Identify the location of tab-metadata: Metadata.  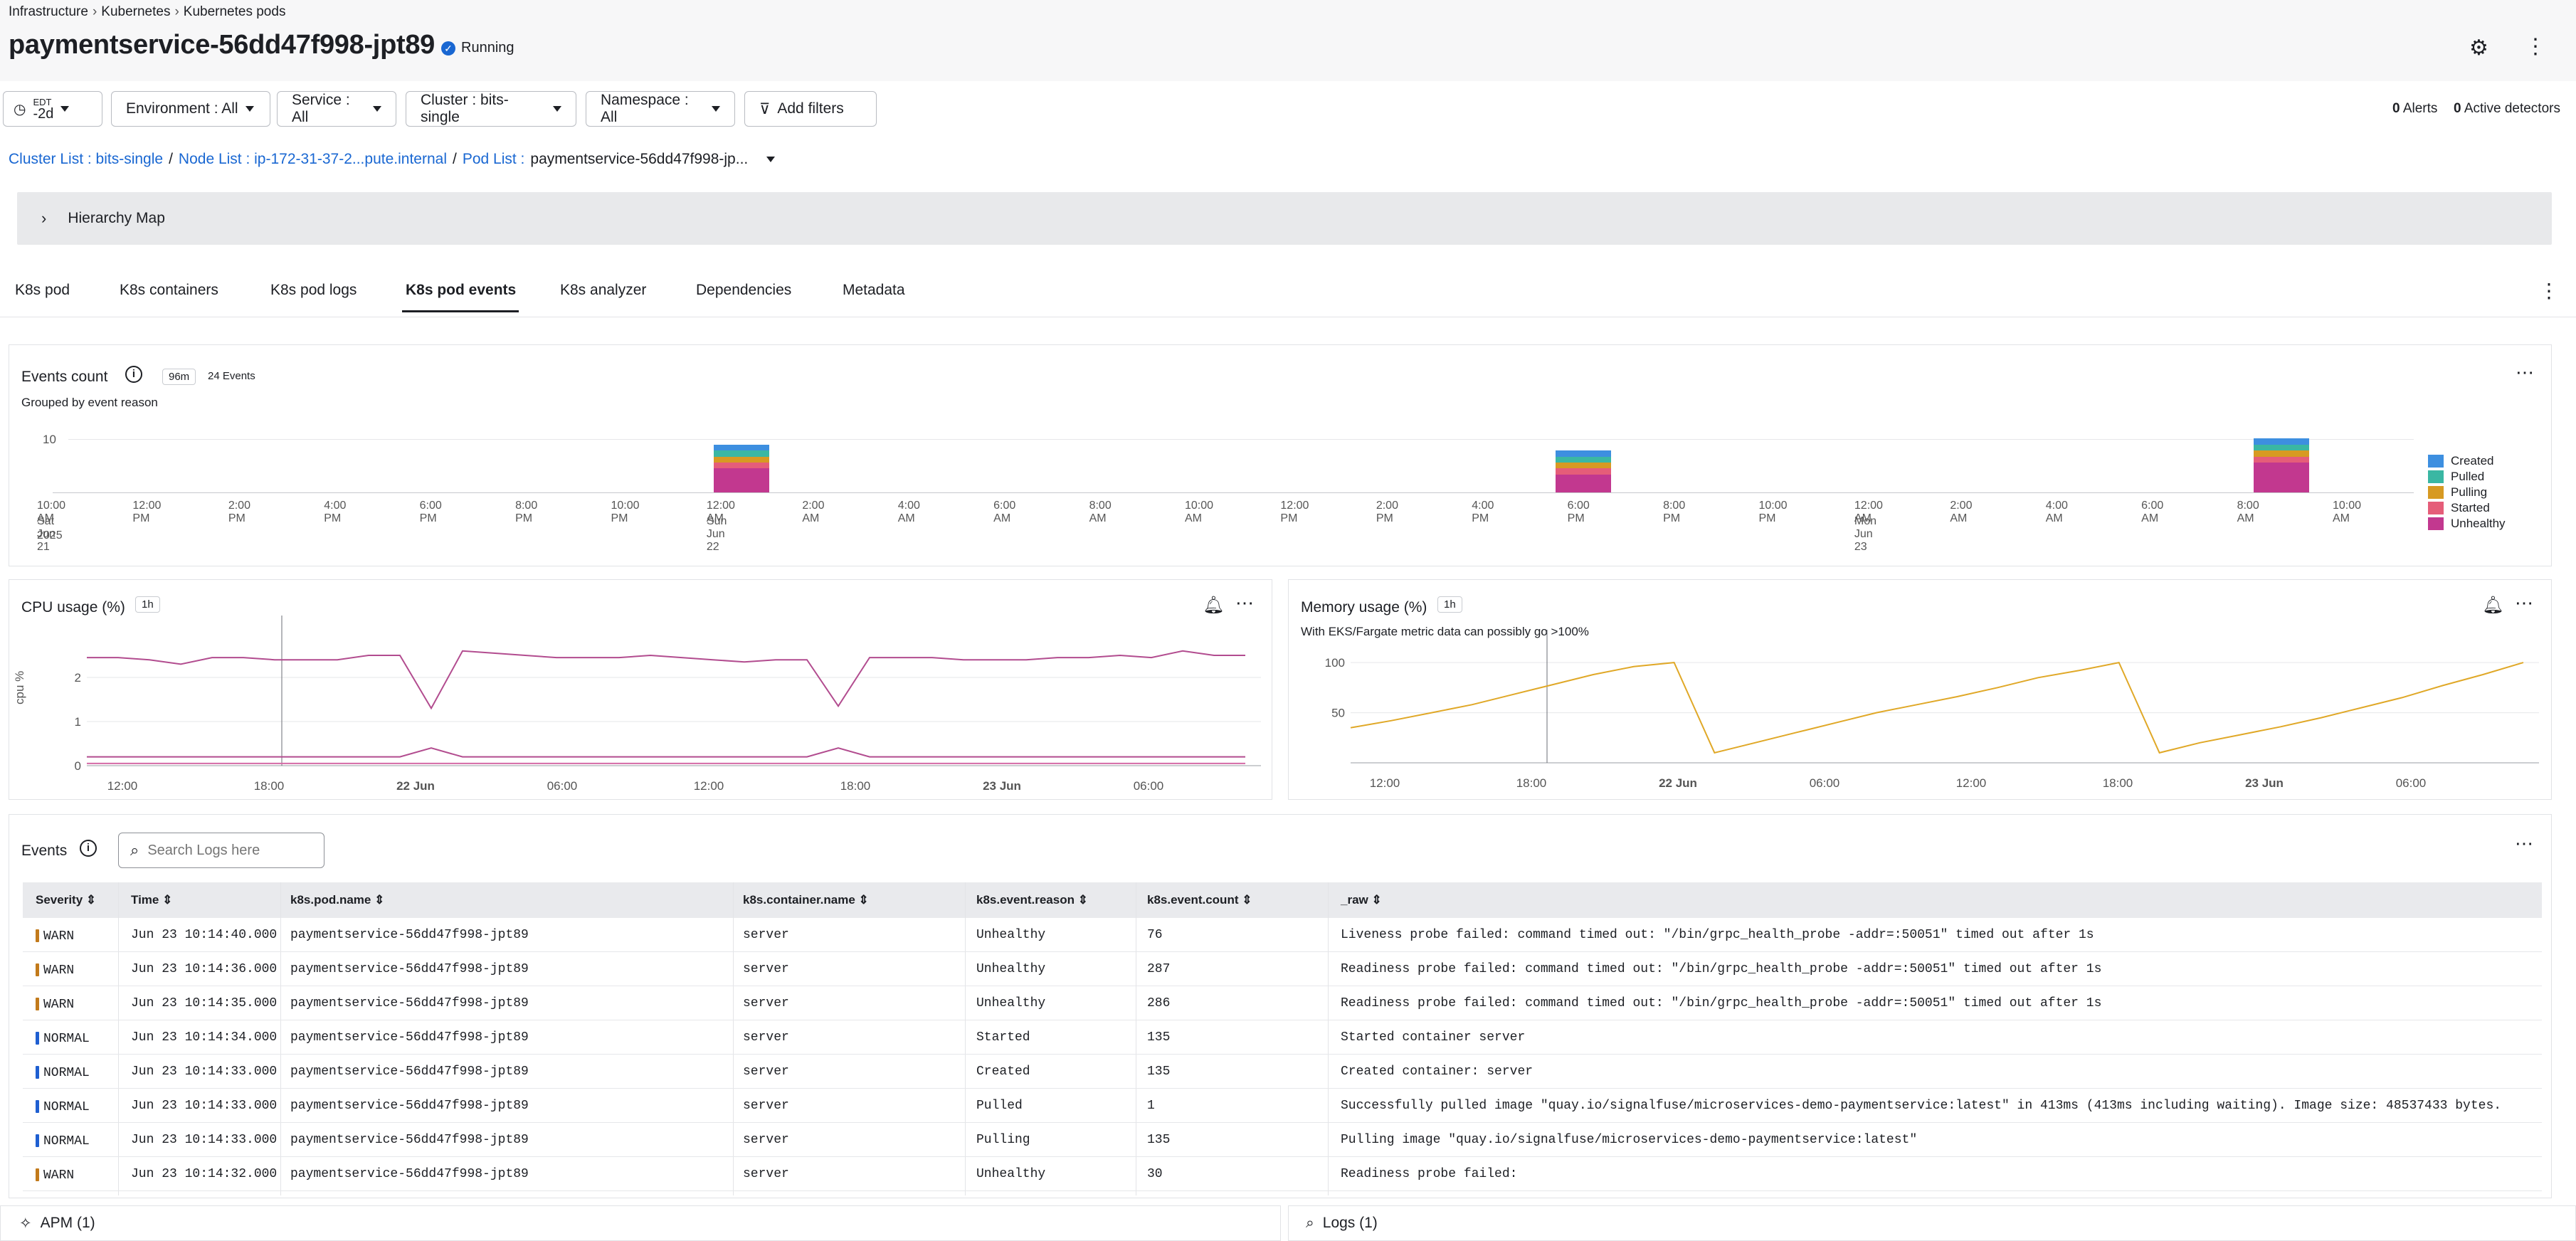
(874, 290).